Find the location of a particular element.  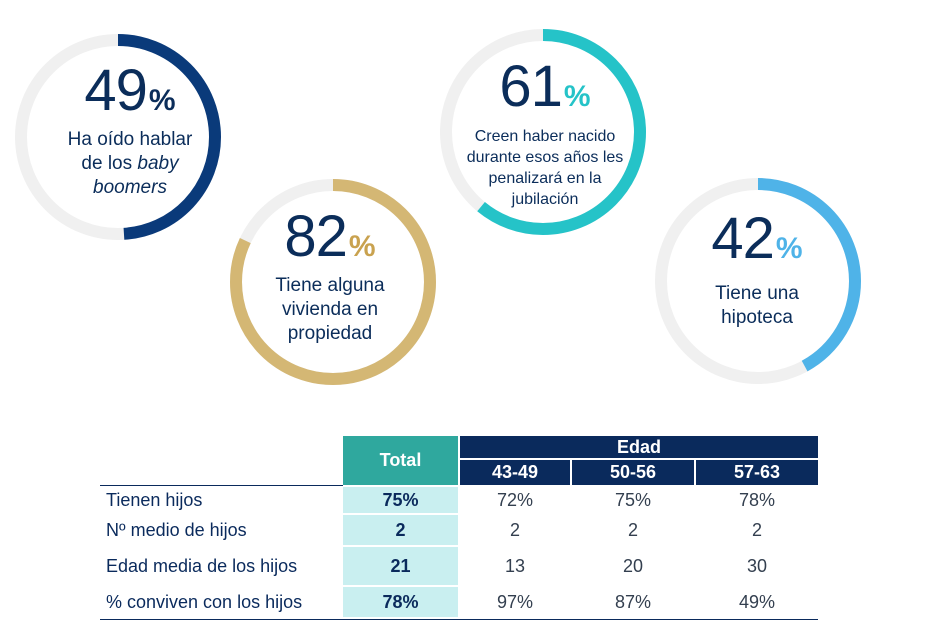

boomers-stat-label: 49% Ha oído hablar de los baby boomers is located at coordinates (130, 131).